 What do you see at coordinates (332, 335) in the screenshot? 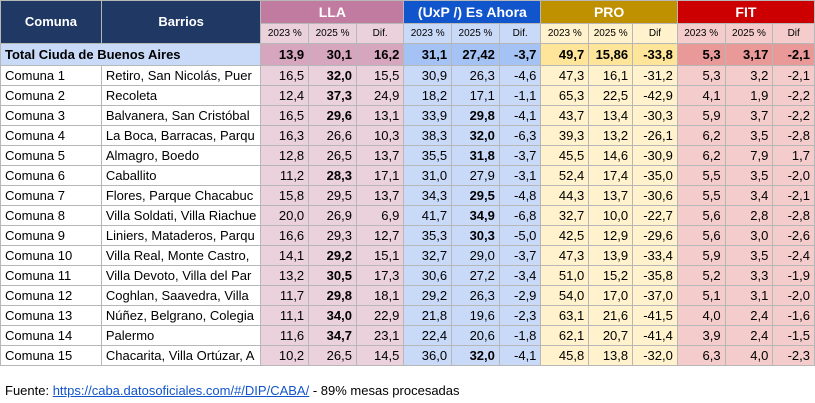
I see `lla-2025-cell: 34,7` at bounding box center [332, 335].